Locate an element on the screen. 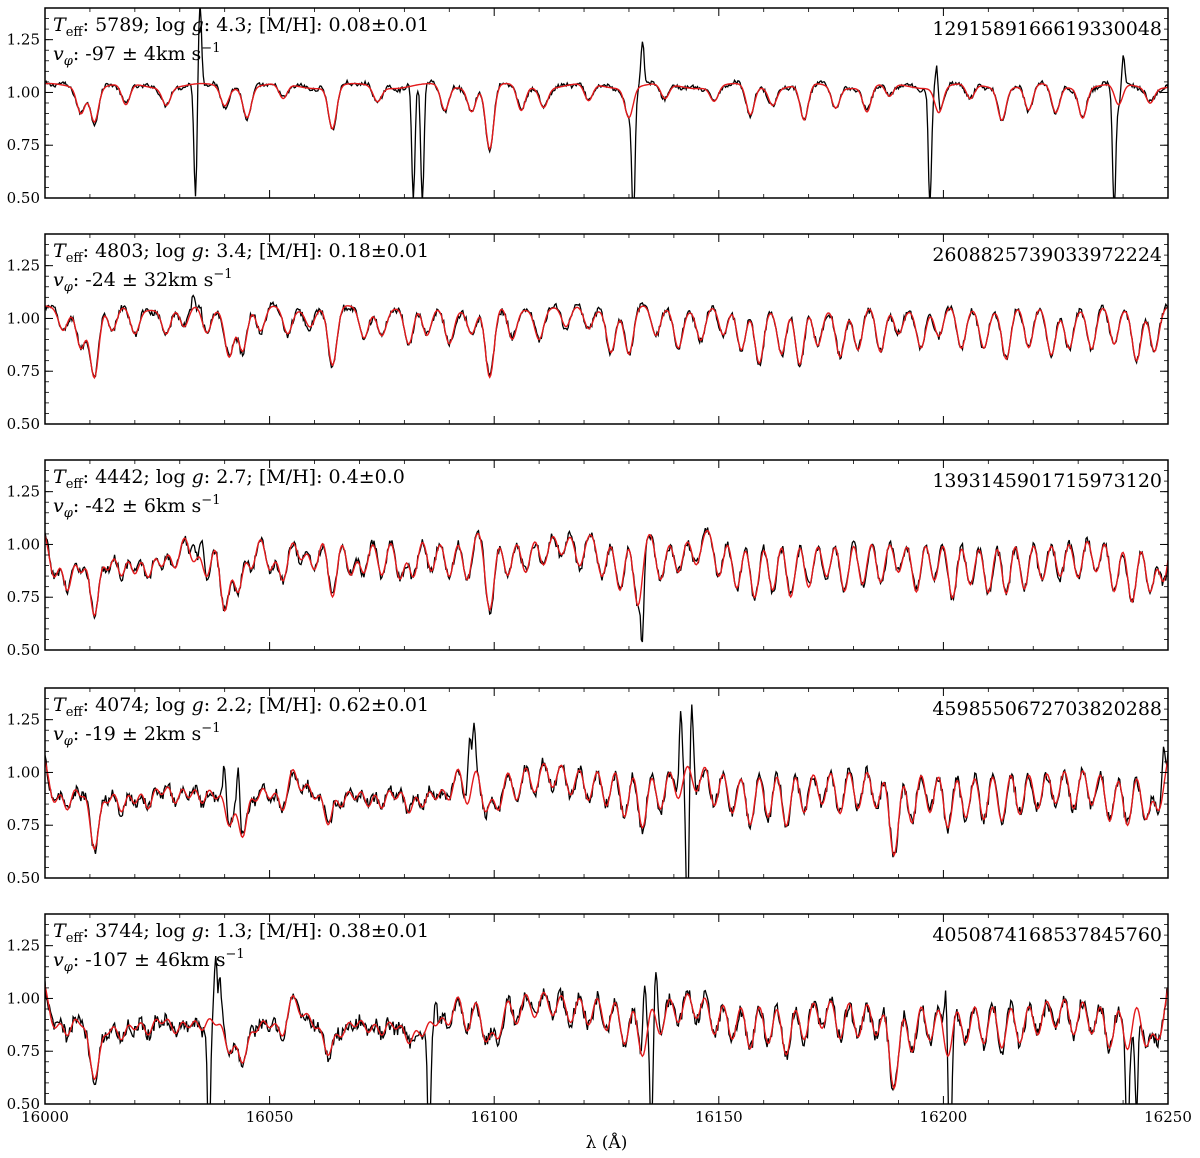 The width and height of the screenshot is (1200, 1158). vphi-label: vφ: -24 ± 32km s−1 is located at coordinates (143, 281).